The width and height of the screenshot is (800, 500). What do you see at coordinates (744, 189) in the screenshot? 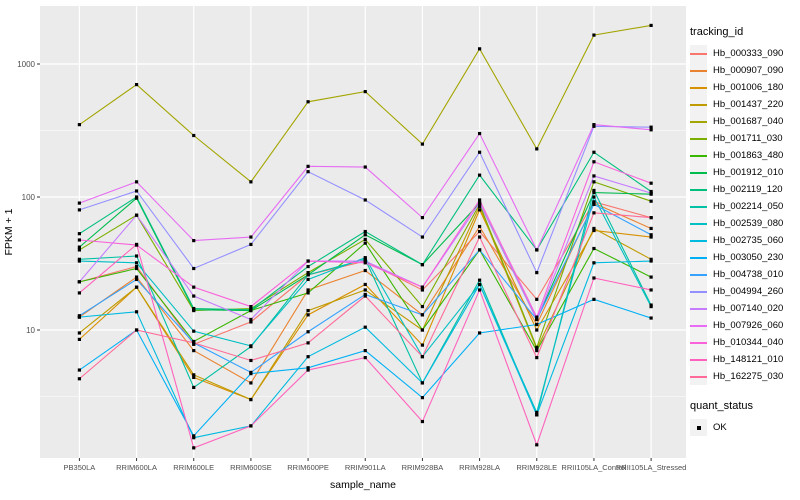
I see `legend-item-Hb_002119_120: Hb_002119_120` at bounding box center [744, 189].